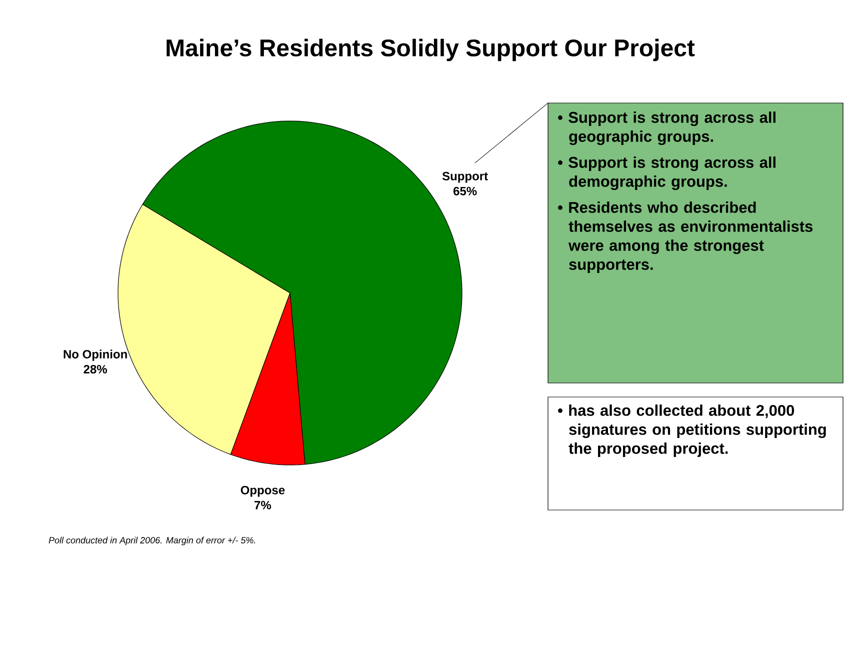 The image size is (850, 645). I want to click on slice-label: No Opinion, so click(95, 355).